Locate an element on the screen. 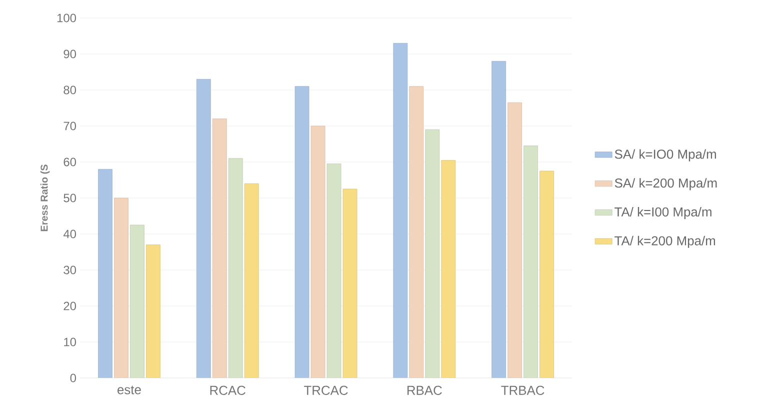 This screenshot has height=414, width=770. y-tick-label: 40 is located at coordinates (69, 234).